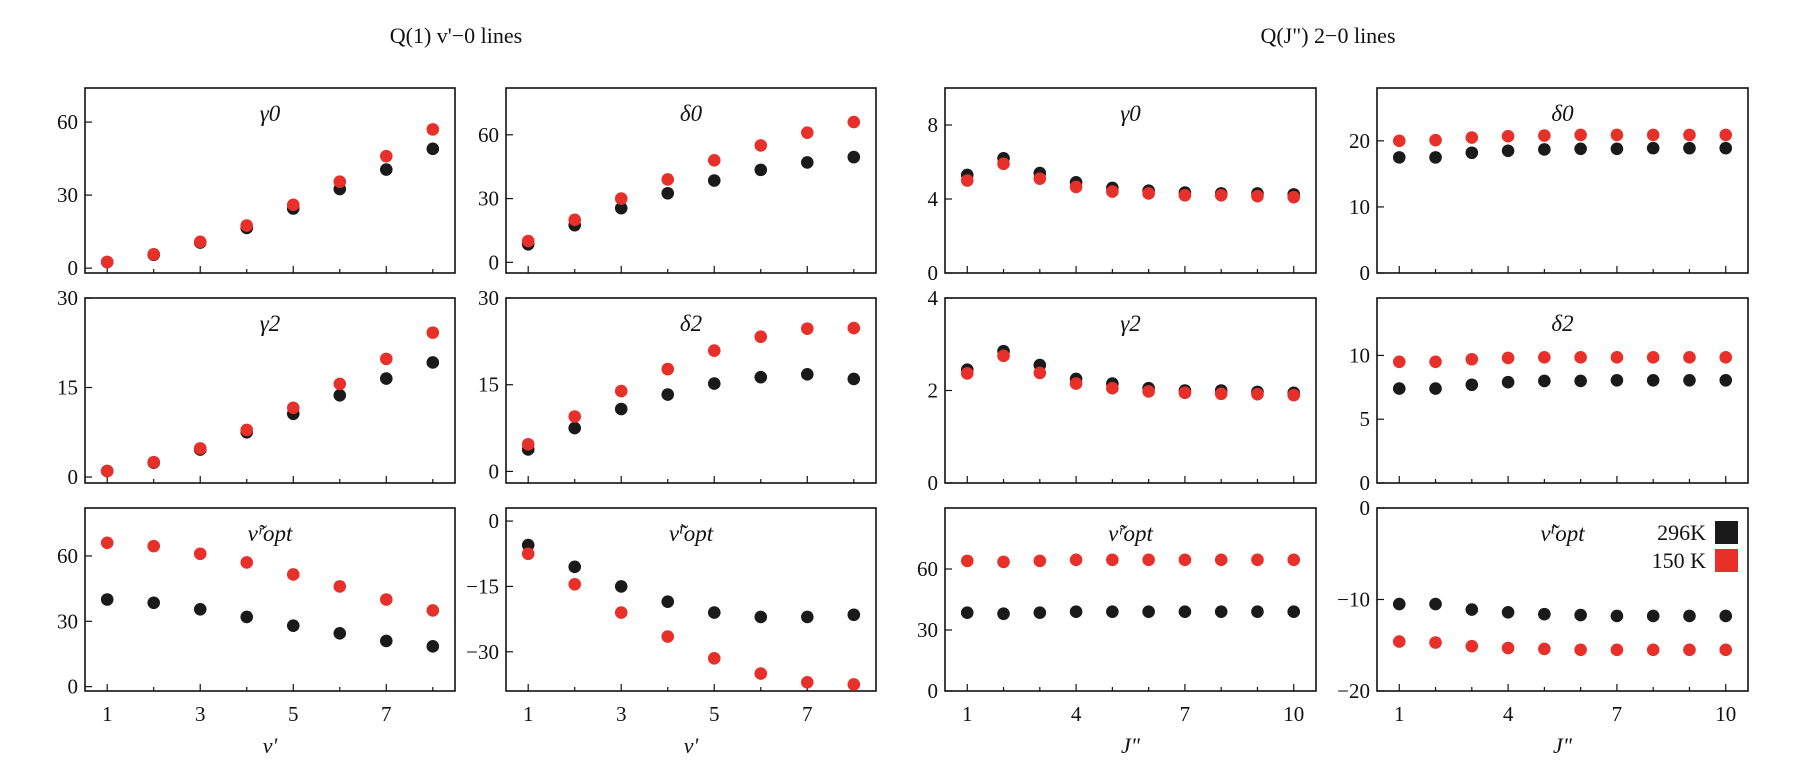  What do you see at coordinates (488, 135) in the screenshot?
I see `y-tick-label: 60` at bounding box center [488, 135].